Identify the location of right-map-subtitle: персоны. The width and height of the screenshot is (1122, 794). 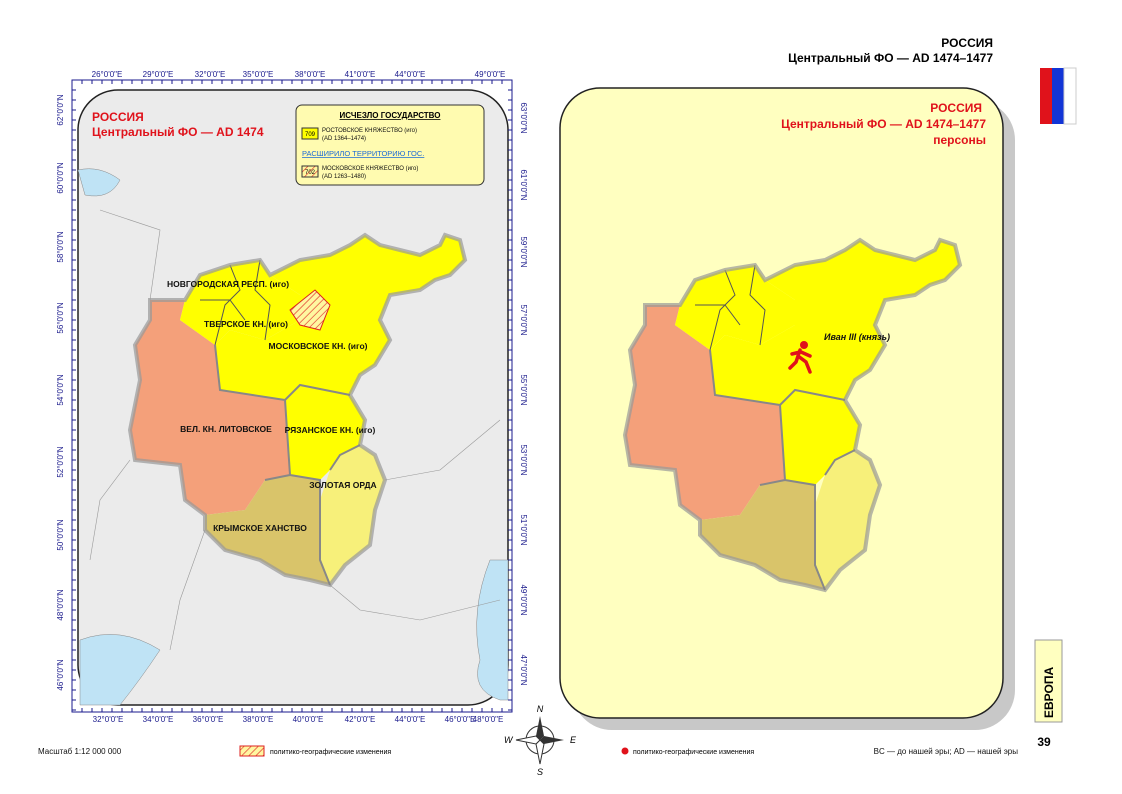
(959, 140).